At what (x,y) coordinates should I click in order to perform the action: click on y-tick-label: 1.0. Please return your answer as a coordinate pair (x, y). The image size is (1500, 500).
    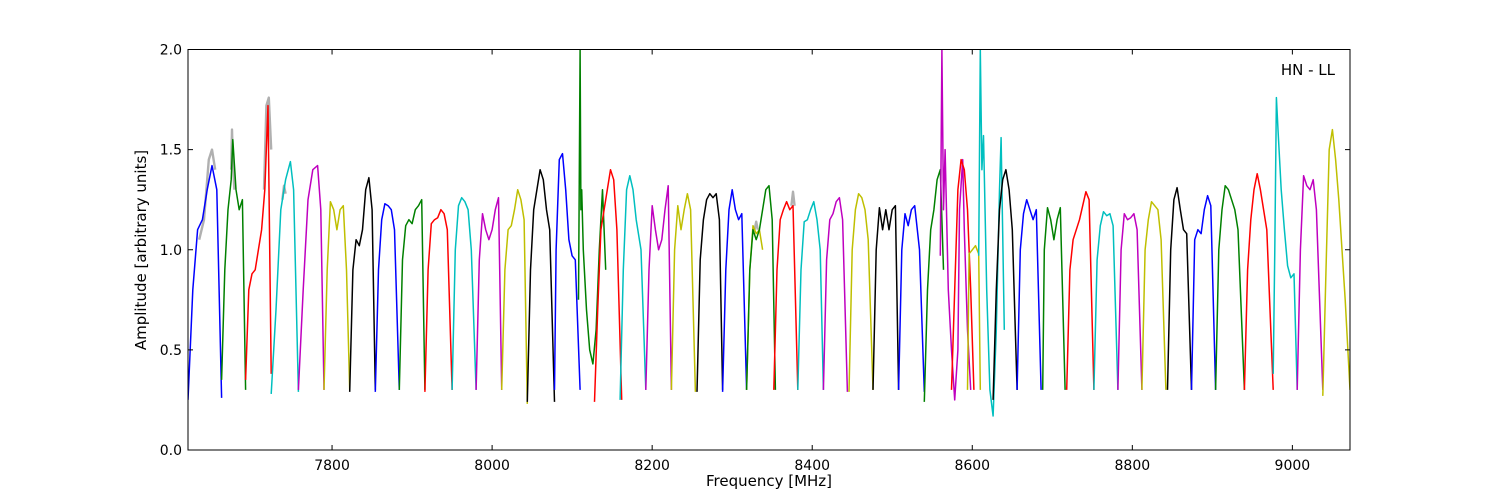
    Looking at the image, I should click on (171, 251).